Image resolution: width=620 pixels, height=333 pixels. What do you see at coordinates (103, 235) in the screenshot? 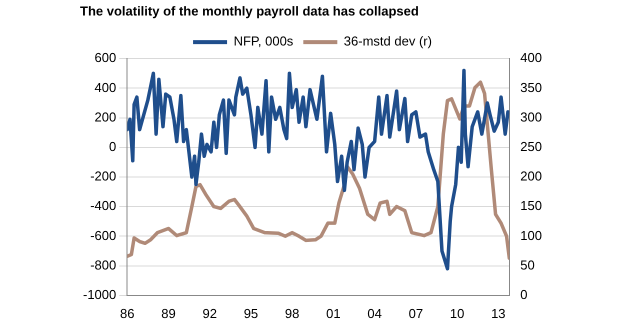
I see `y-tick-label: -600` at bounding box center [103, 235].